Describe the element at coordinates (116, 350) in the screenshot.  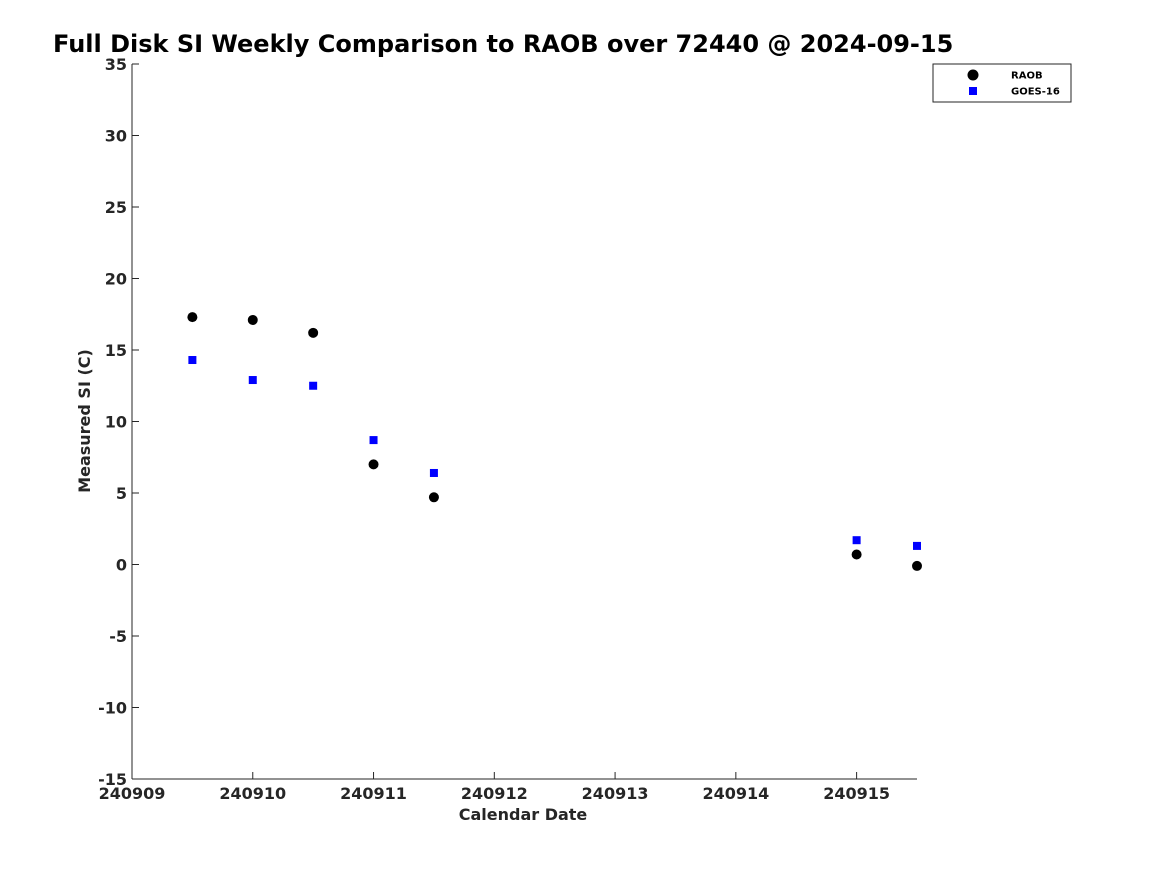
I see `y-tick-label: 15` at that location.